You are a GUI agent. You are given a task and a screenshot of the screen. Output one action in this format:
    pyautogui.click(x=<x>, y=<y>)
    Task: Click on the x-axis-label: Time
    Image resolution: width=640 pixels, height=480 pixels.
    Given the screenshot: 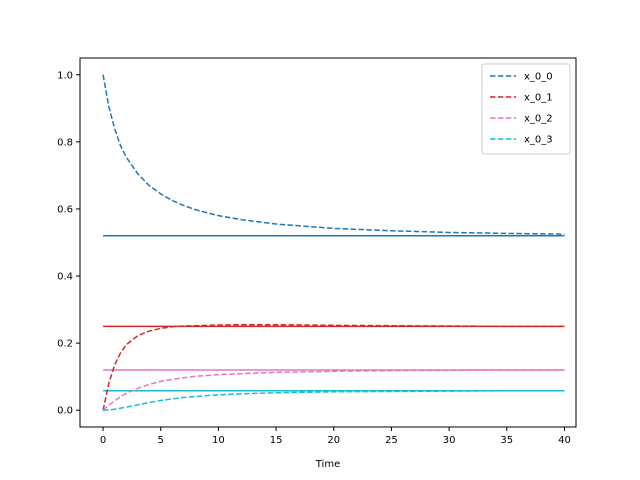 What is the action you would take?
    pyautogui.click(x=327, y=464)
    